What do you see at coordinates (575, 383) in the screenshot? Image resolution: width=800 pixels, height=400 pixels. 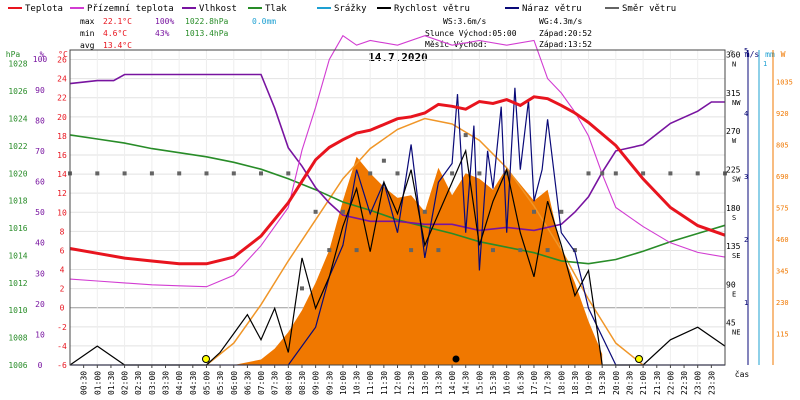 I see `tick-time: 18:30` at bounding box center [575, 383].